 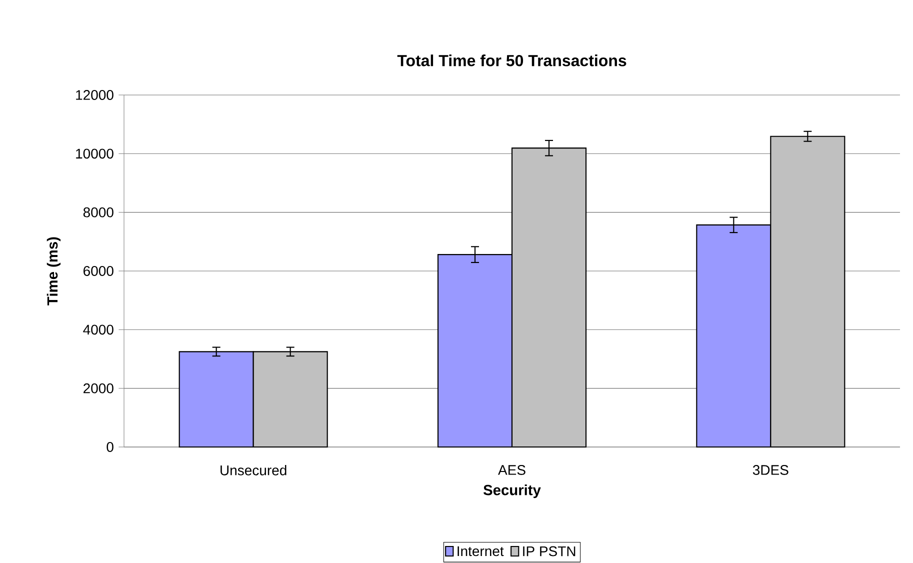 I want to click on y-axis-title: Time (ms), so click(x=53, y=271).